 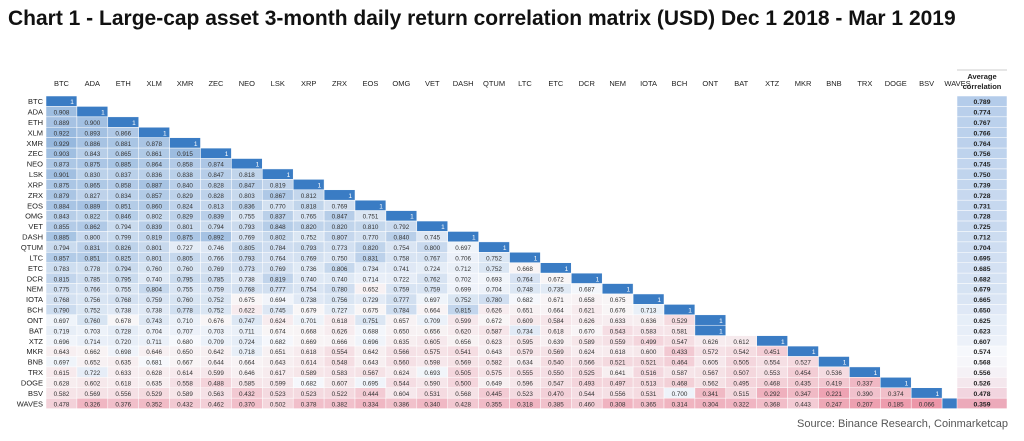 I want to click on cell-label: 0.746, so click(x=216, y=248).